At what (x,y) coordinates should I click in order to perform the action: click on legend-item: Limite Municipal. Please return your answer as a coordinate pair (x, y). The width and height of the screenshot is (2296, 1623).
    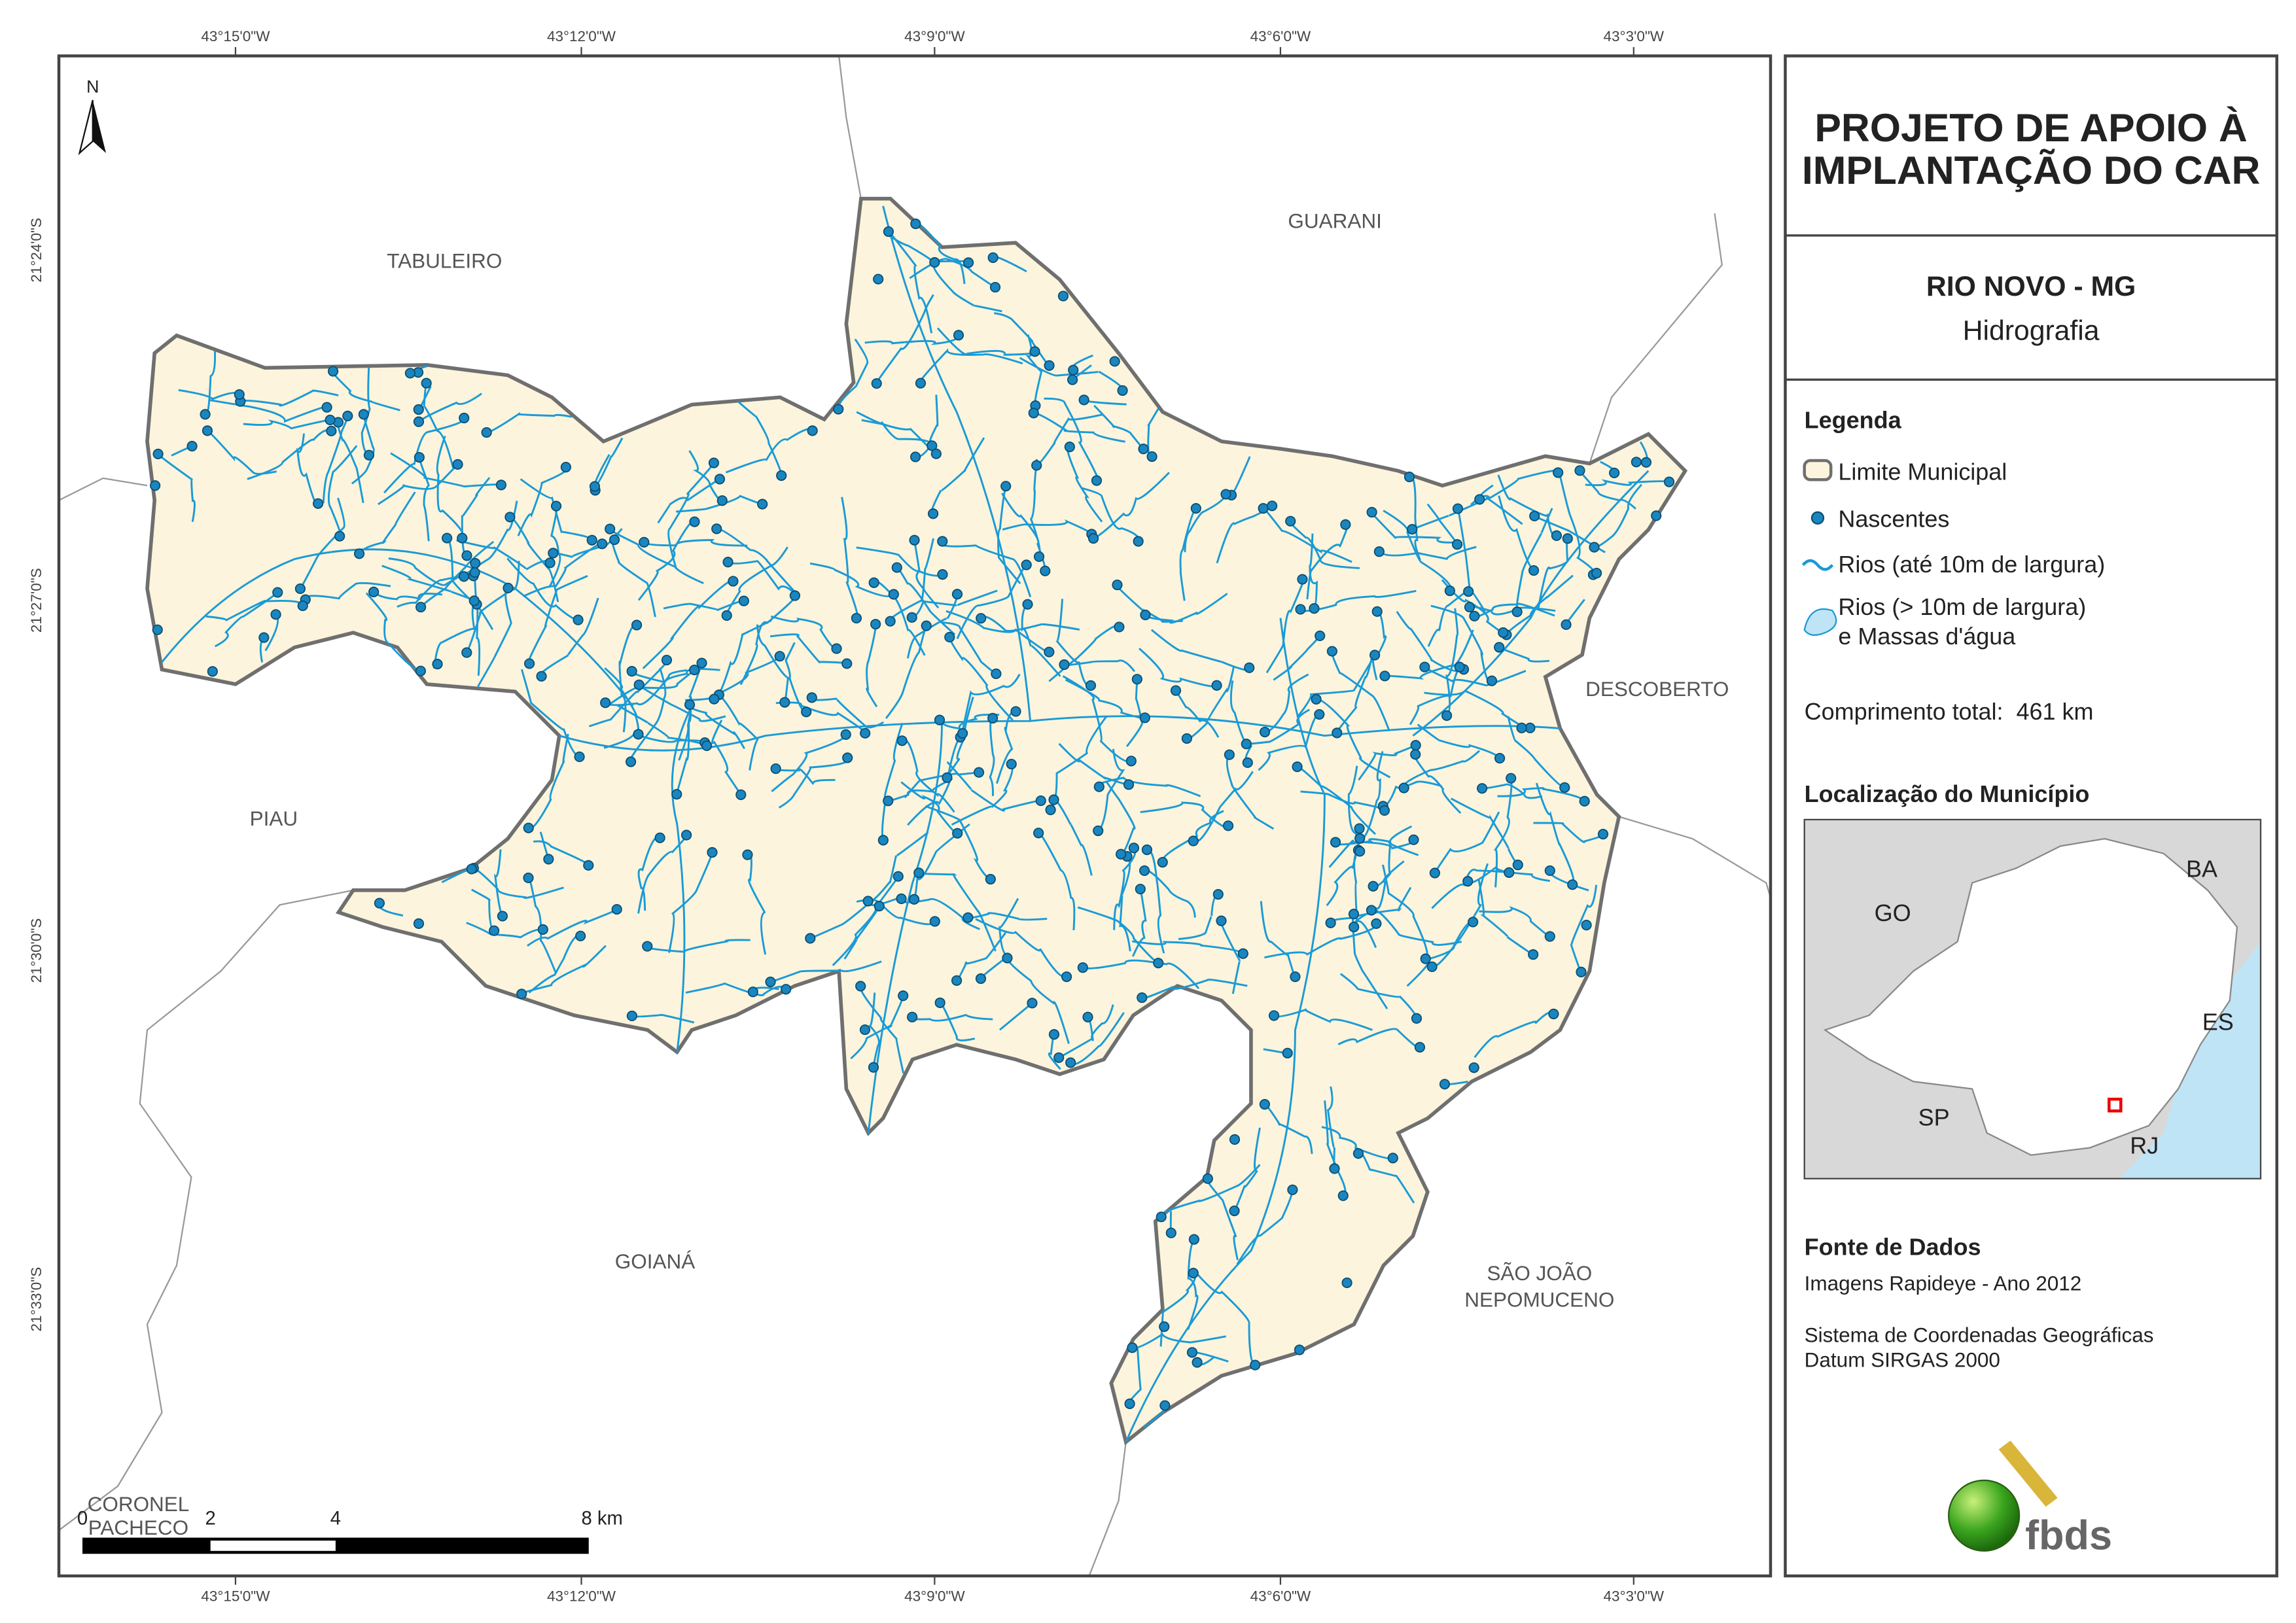
    Looking at the image, I should click on (1922, 472).